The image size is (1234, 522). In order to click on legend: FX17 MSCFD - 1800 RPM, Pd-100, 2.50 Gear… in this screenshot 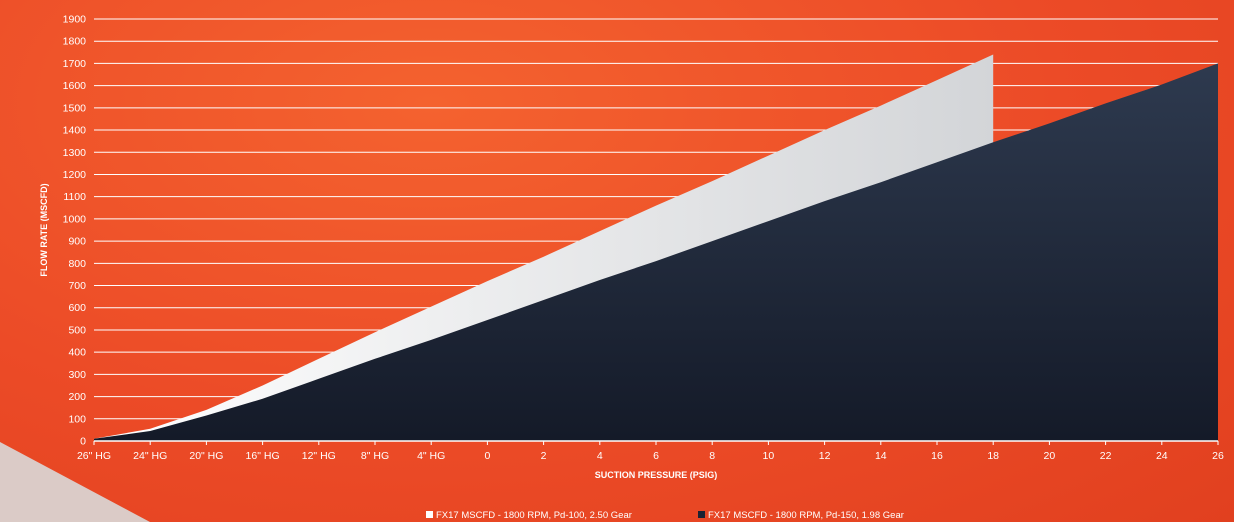, I will do `click(665, 515)`.